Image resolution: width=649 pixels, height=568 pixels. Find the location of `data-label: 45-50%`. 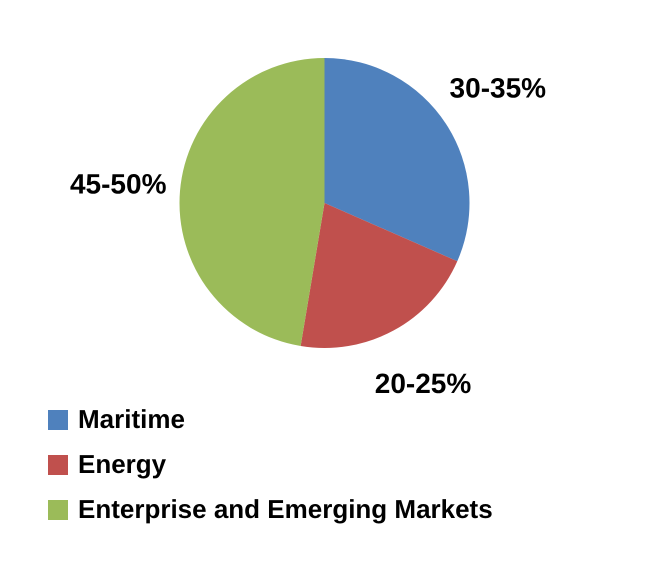

data-label: 45-50% is located at coordinates (118, 184).